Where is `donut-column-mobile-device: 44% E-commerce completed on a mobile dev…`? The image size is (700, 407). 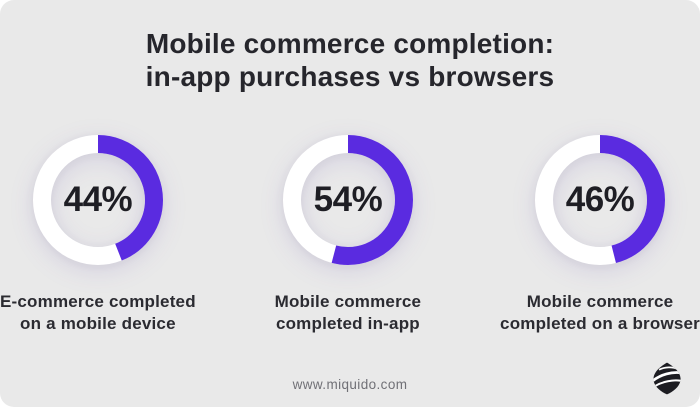
donut-column-mobile-device: 44% E-commerce completed on a mobile dev… is located at coordinates (98, 235).